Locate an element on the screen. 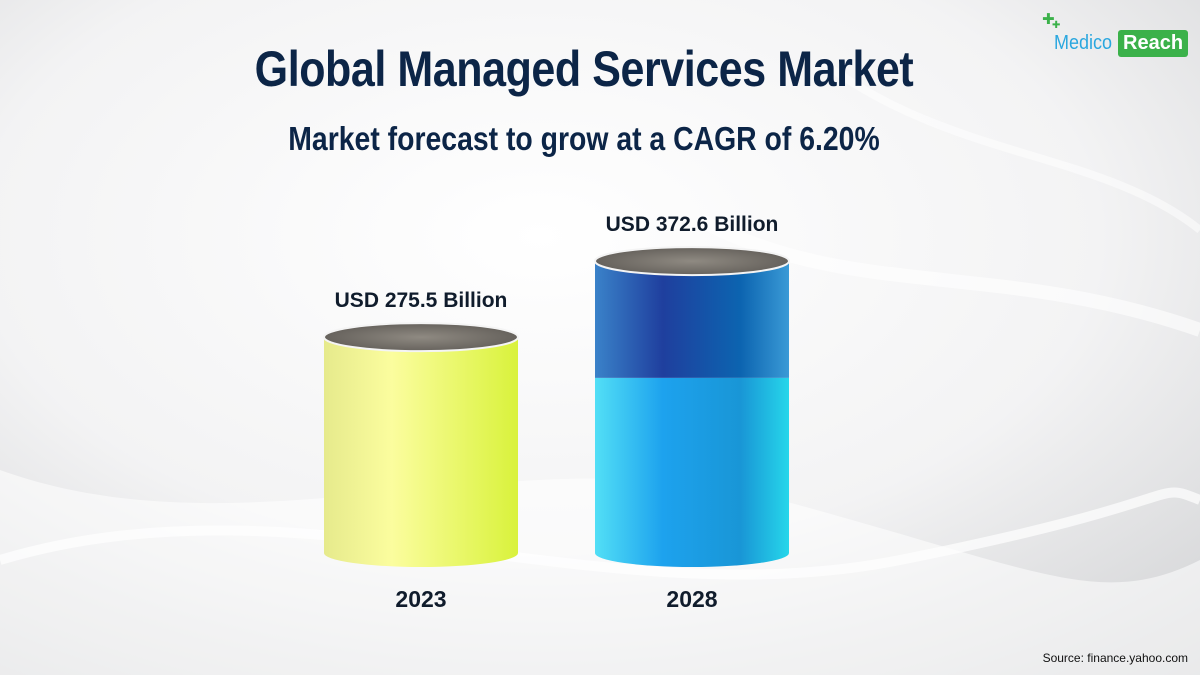  category-label-2028: 2028 is located at coordinates (691, 599).